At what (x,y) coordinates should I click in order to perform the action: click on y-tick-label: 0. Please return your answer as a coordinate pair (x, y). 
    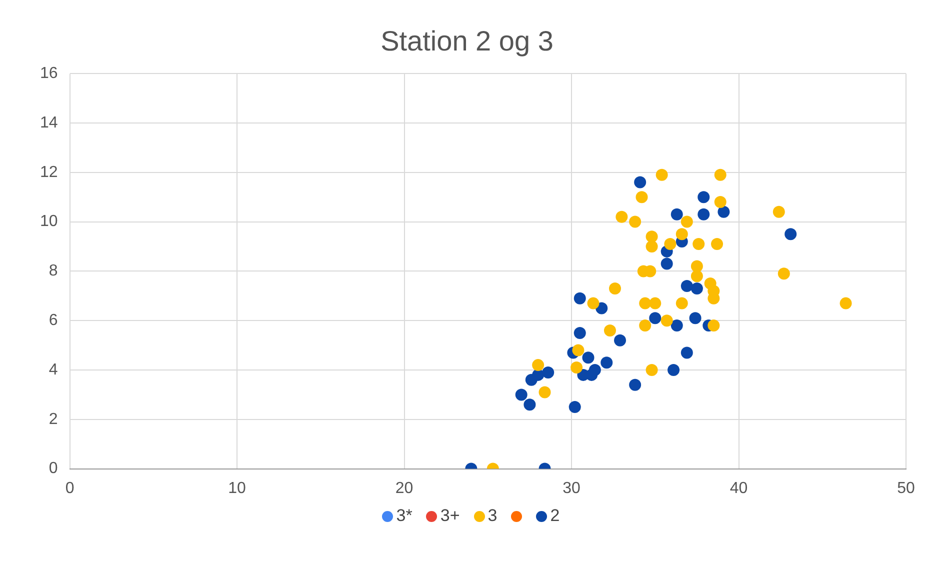
    Looking at the image, I should click on (53, 469).